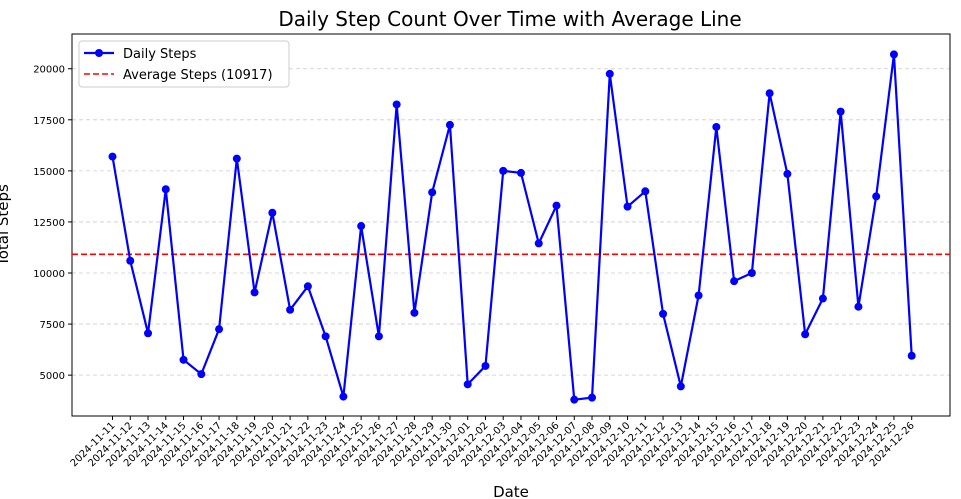 Image resolution: width=961 pixels, height=499 pixels. I want to click on x-axis-label: Date, so click(511, 491).